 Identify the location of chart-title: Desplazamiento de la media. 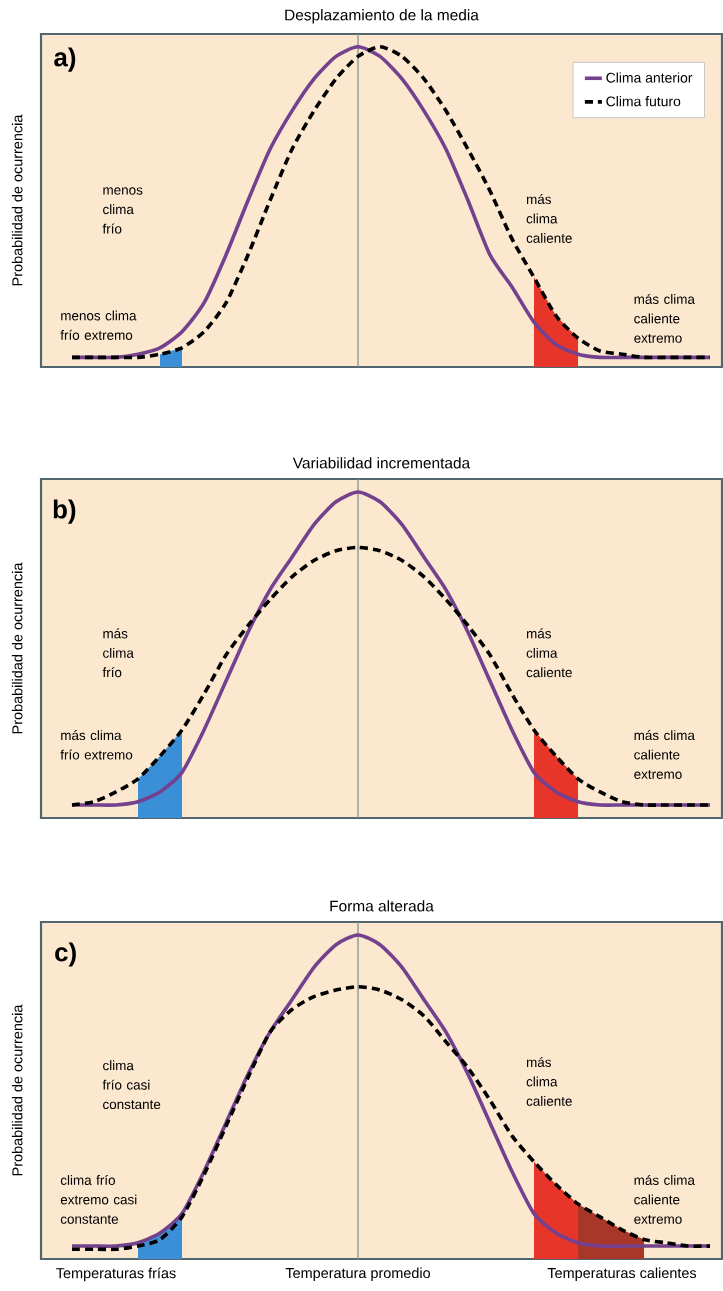
(382, 16).